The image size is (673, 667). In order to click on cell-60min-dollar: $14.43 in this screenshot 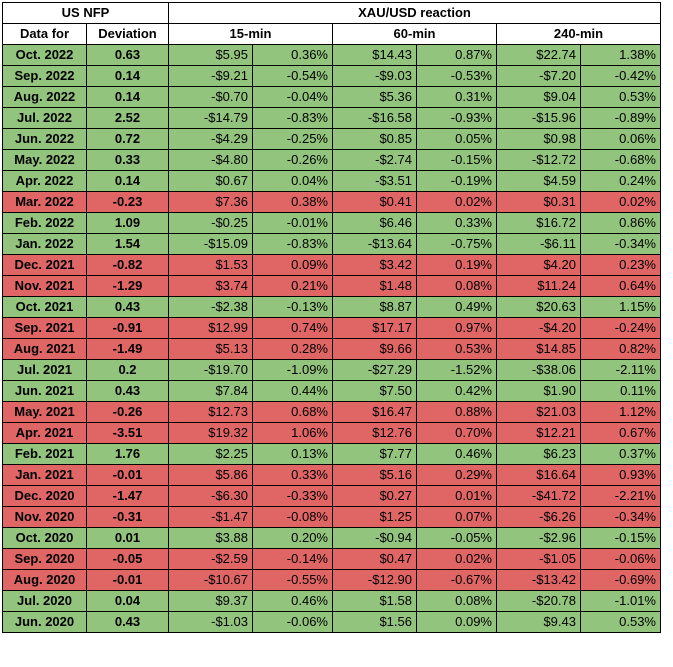, I will do `click(374, 55)`.